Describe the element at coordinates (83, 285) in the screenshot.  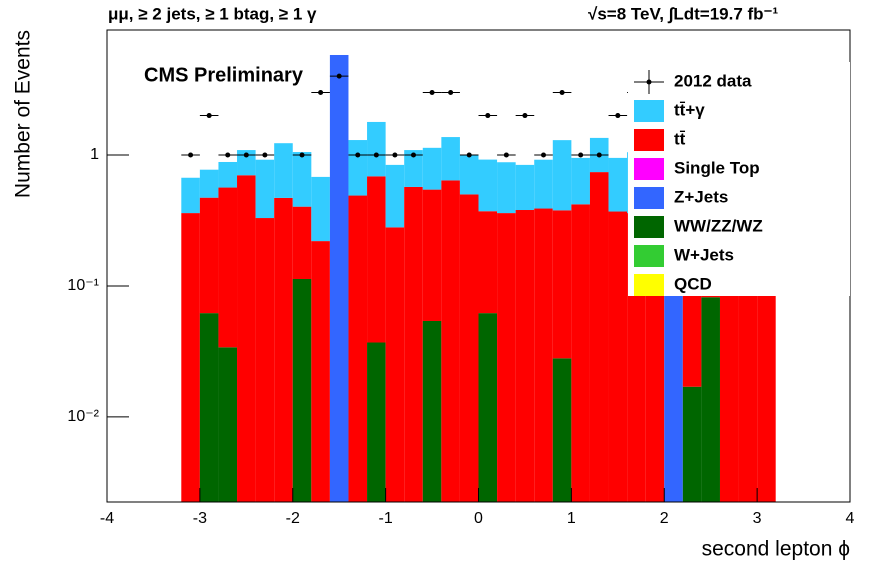
I see `y-tick-label: 10⁻¹` at that location.